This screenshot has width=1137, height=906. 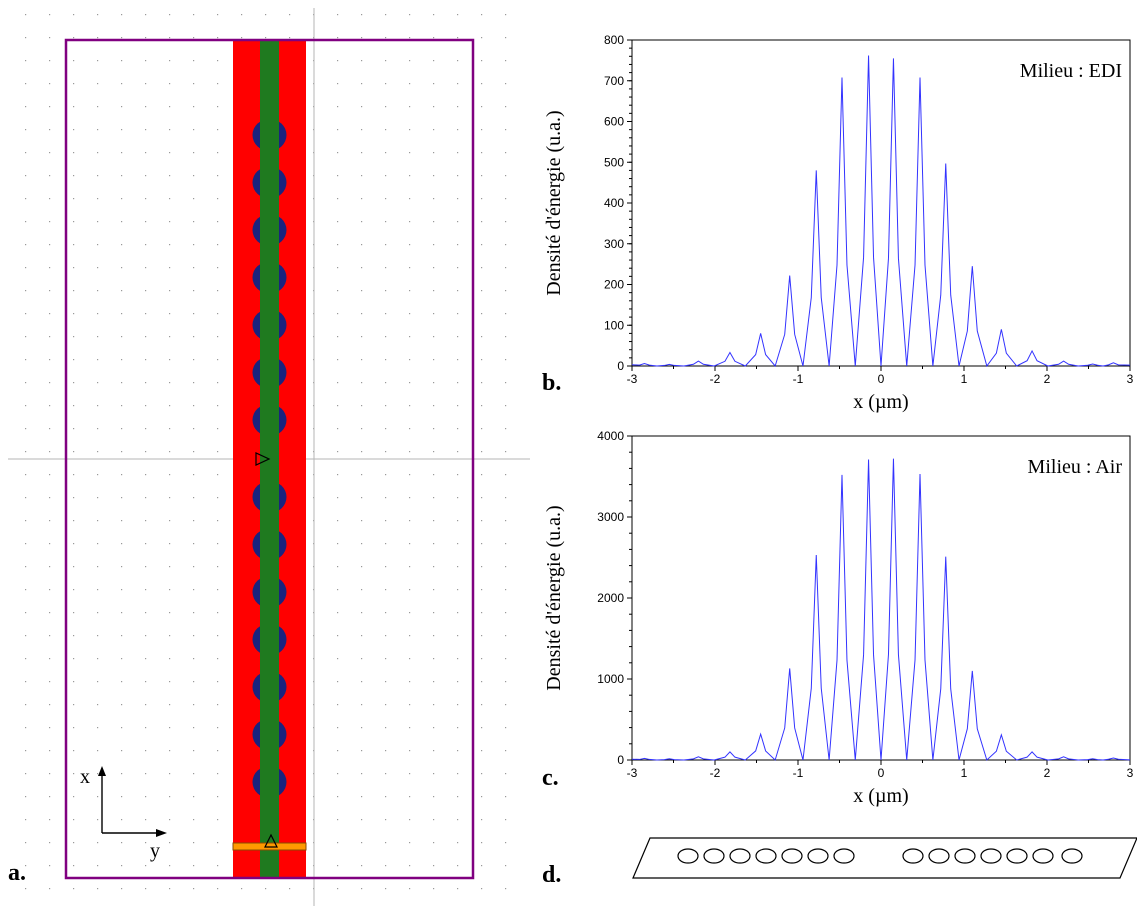 I want to click on chart-c-y-axis-title: Densité d'énergie (u.a.), so click(x=554, y=597).